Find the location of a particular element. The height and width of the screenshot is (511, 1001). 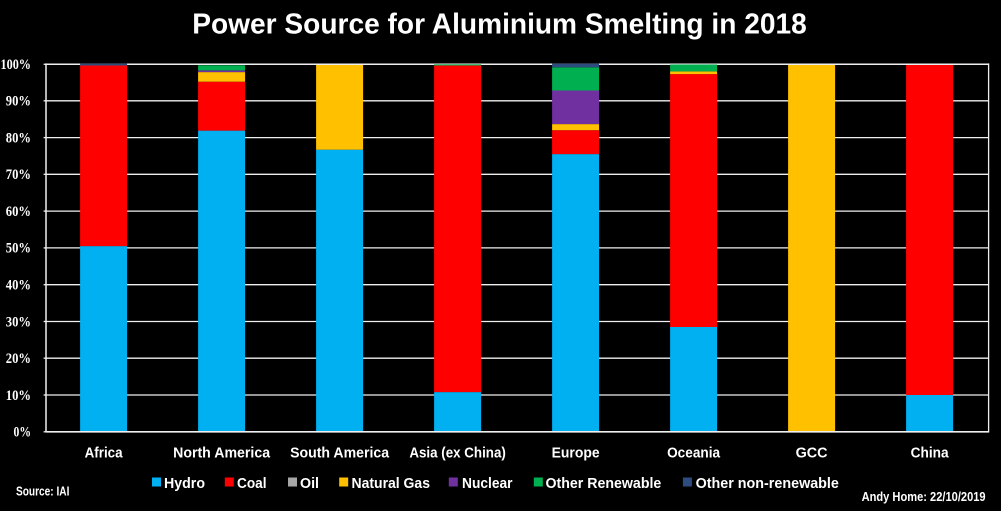

svg-text: 70% is located at coordinates (18, 175).